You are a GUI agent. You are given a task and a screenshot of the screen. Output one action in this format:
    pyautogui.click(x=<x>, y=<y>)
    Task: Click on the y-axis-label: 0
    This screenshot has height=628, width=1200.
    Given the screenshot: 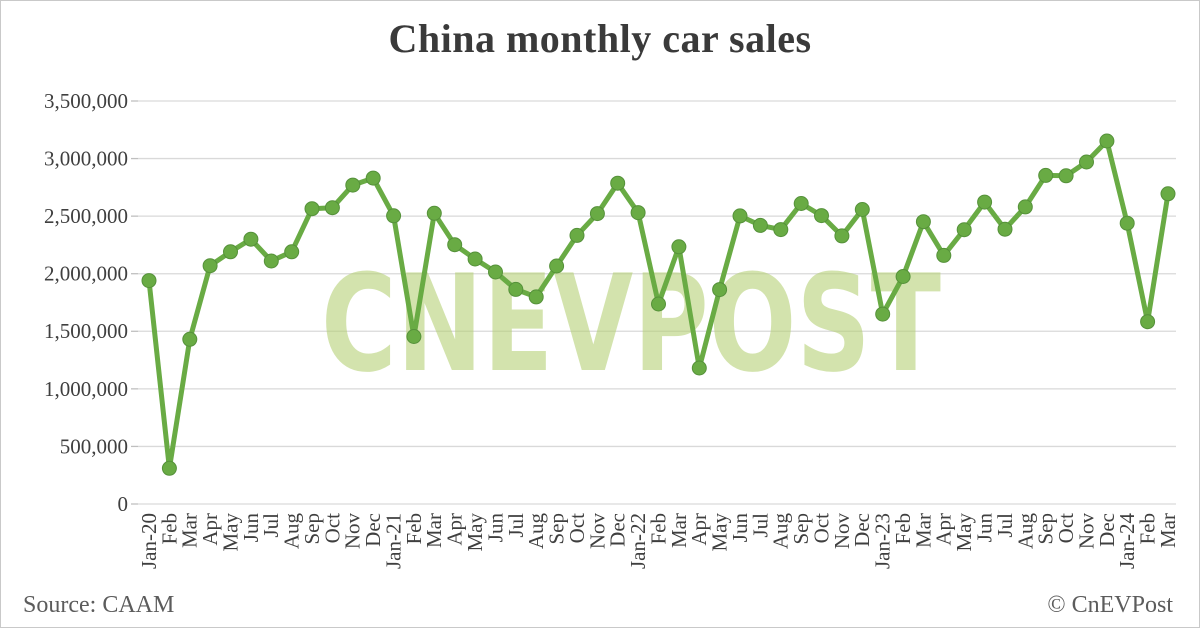 What is the action you would take?
    pyautogui.click(x=123, y=504)
    